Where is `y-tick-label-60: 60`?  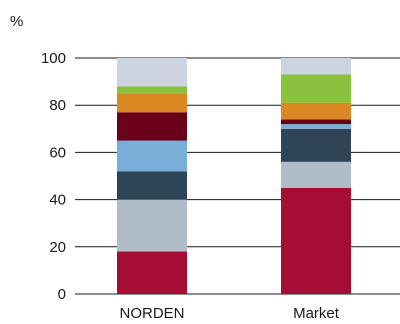
y-tick-label-60: 60 is located at coordinates (57, 152).